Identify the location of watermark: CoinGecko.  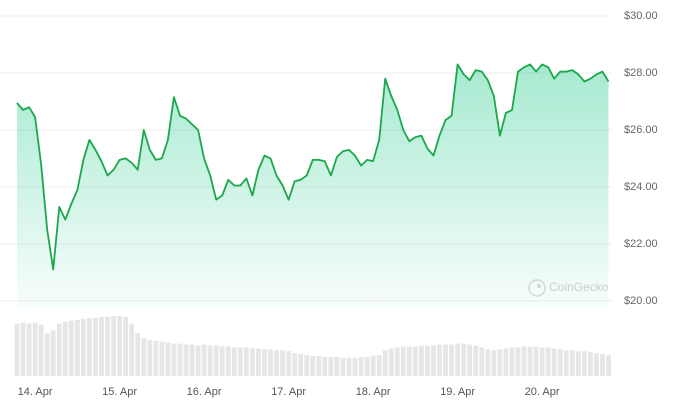
(568, 288).